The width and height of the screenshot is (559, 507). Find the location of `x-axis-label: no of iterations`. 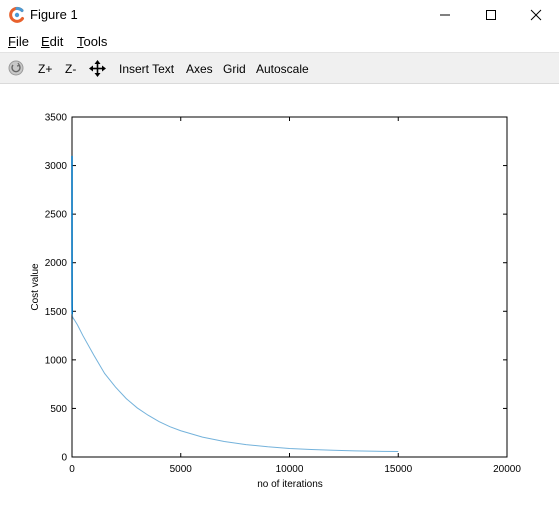

x-axis-label: no of iterations is located at coordinates (290, 484).